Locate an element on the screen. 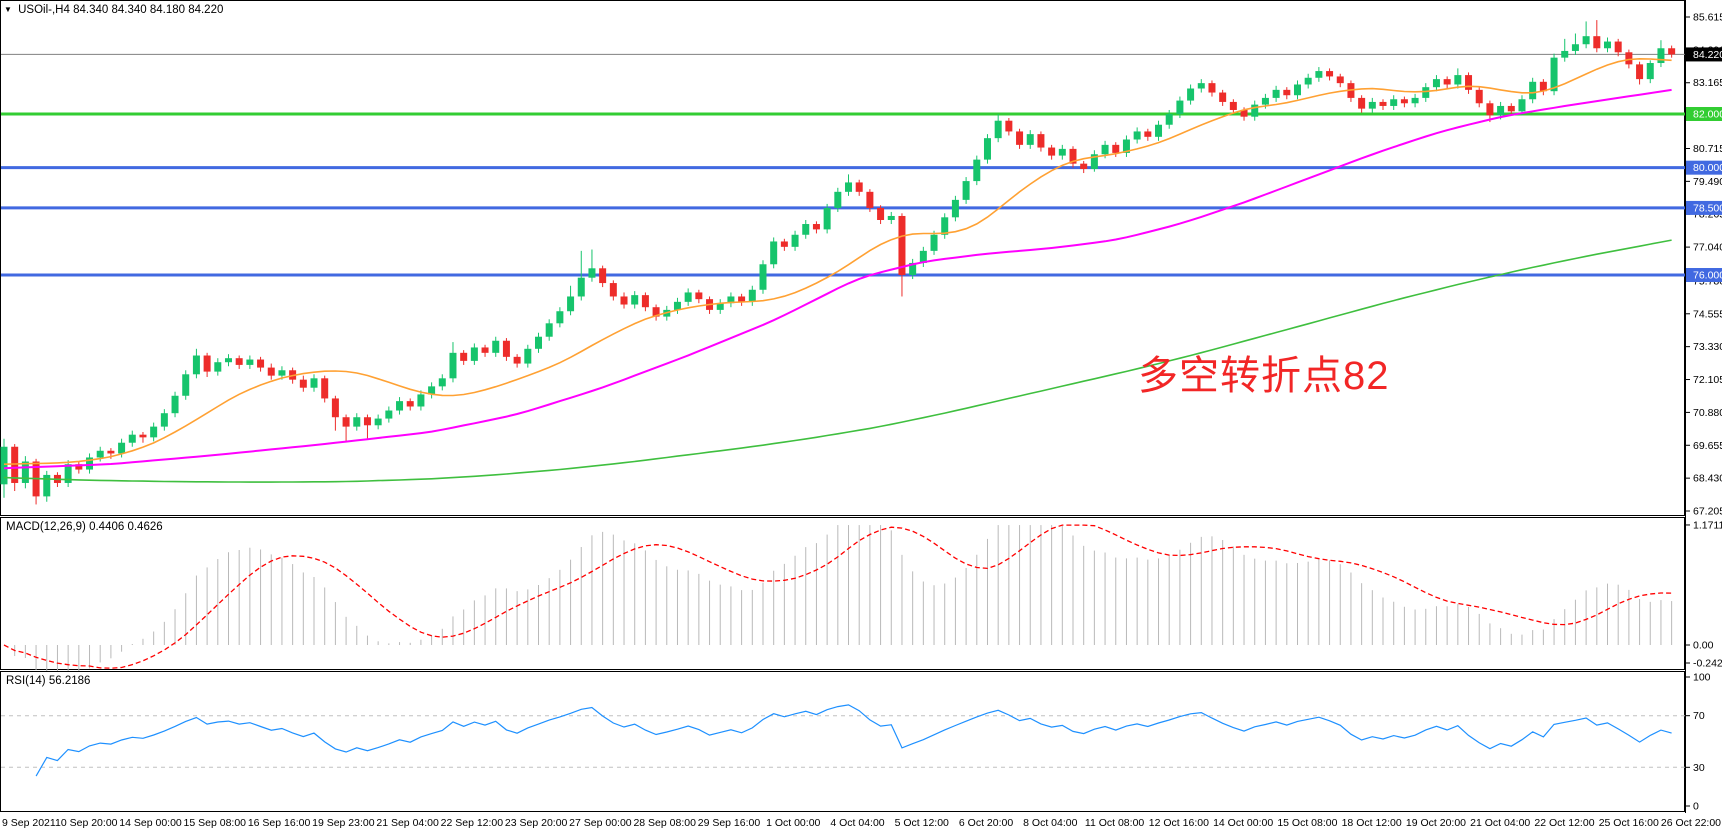 The image size is (1722, 834). chart-title: ▼ USOil-,H4 84.340 84.340 84.180 84.220 is located at coordinates (113, 10).